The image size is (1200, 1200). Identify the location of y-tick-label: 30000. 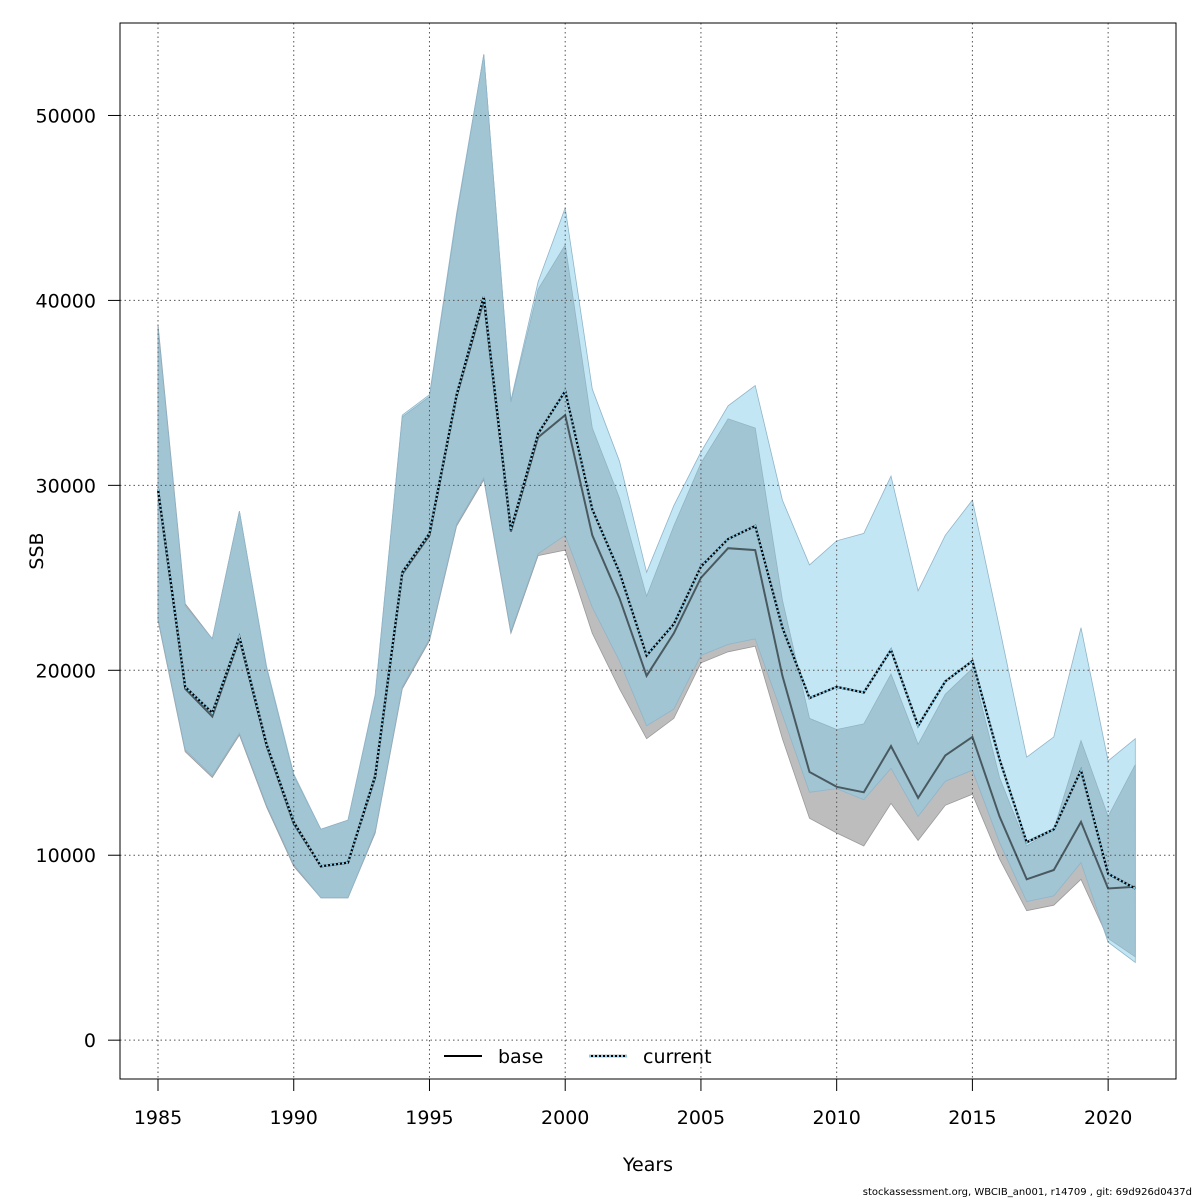
(66, 486).